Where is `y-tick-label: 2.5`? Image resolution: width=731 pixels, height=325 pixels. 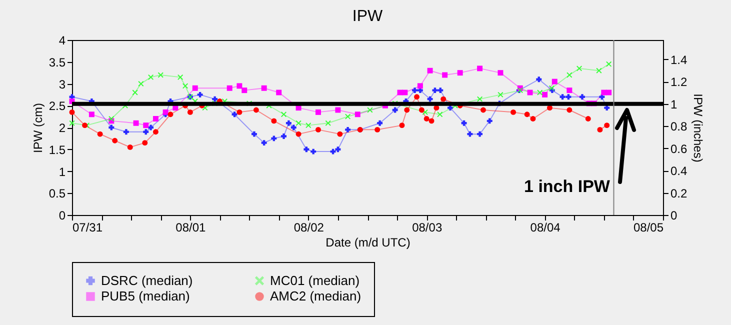 y-tick-label: 2.5 is located at coordinates (57, 106).